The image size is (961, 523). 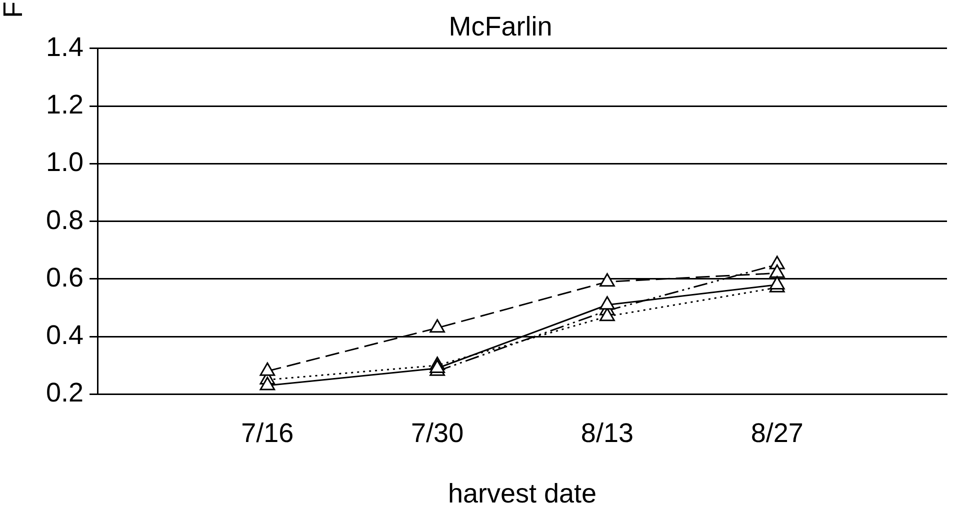 I want to click on y-tick-label: 0.6, so click(x=65, y=277).